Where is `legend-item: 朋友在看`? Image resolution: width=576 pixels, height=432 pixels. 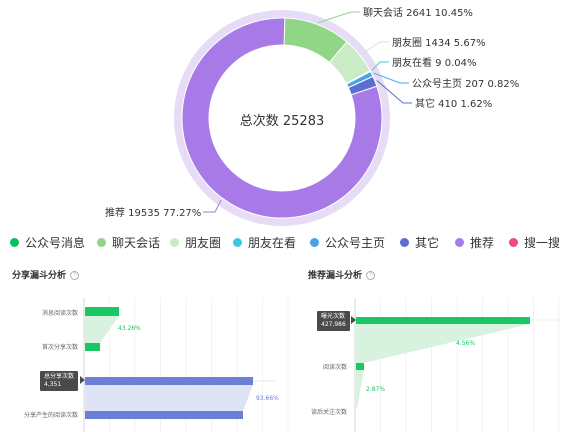
legend-item: 朋友在看 is located at coordinates (264, 242).